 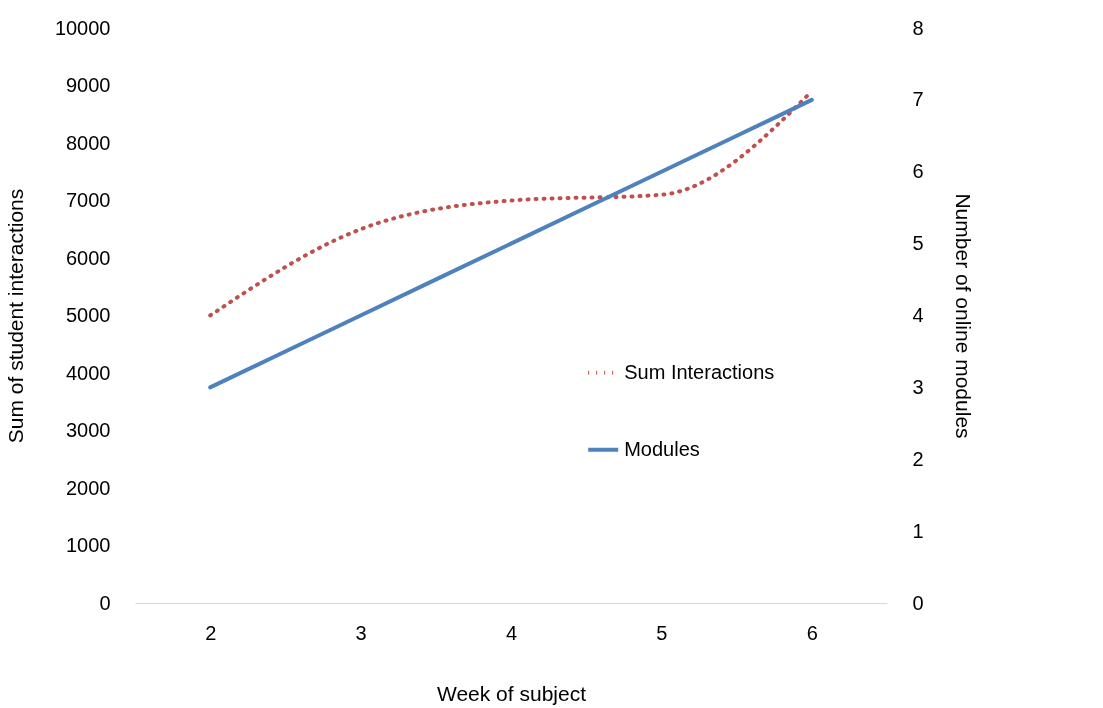 I want to click on y-tick-label: 5000, so click(x=88, y=315).